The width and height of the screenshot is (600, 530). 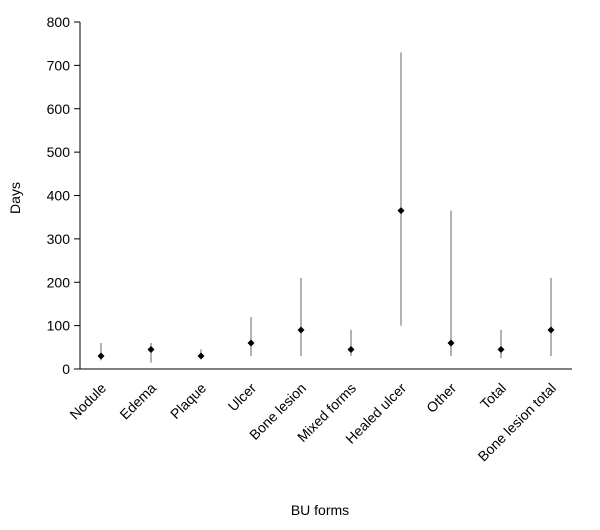 I want to click on y-tick-label: 400, so click(x=59, y=196).